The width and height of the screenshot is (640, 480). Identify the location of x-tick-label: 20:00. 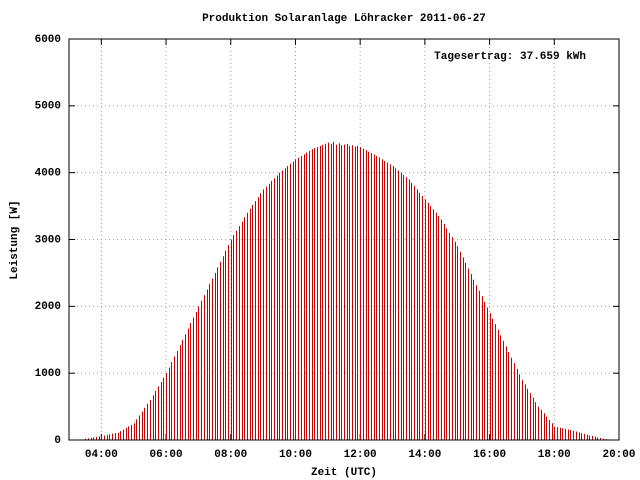
(618, 455).